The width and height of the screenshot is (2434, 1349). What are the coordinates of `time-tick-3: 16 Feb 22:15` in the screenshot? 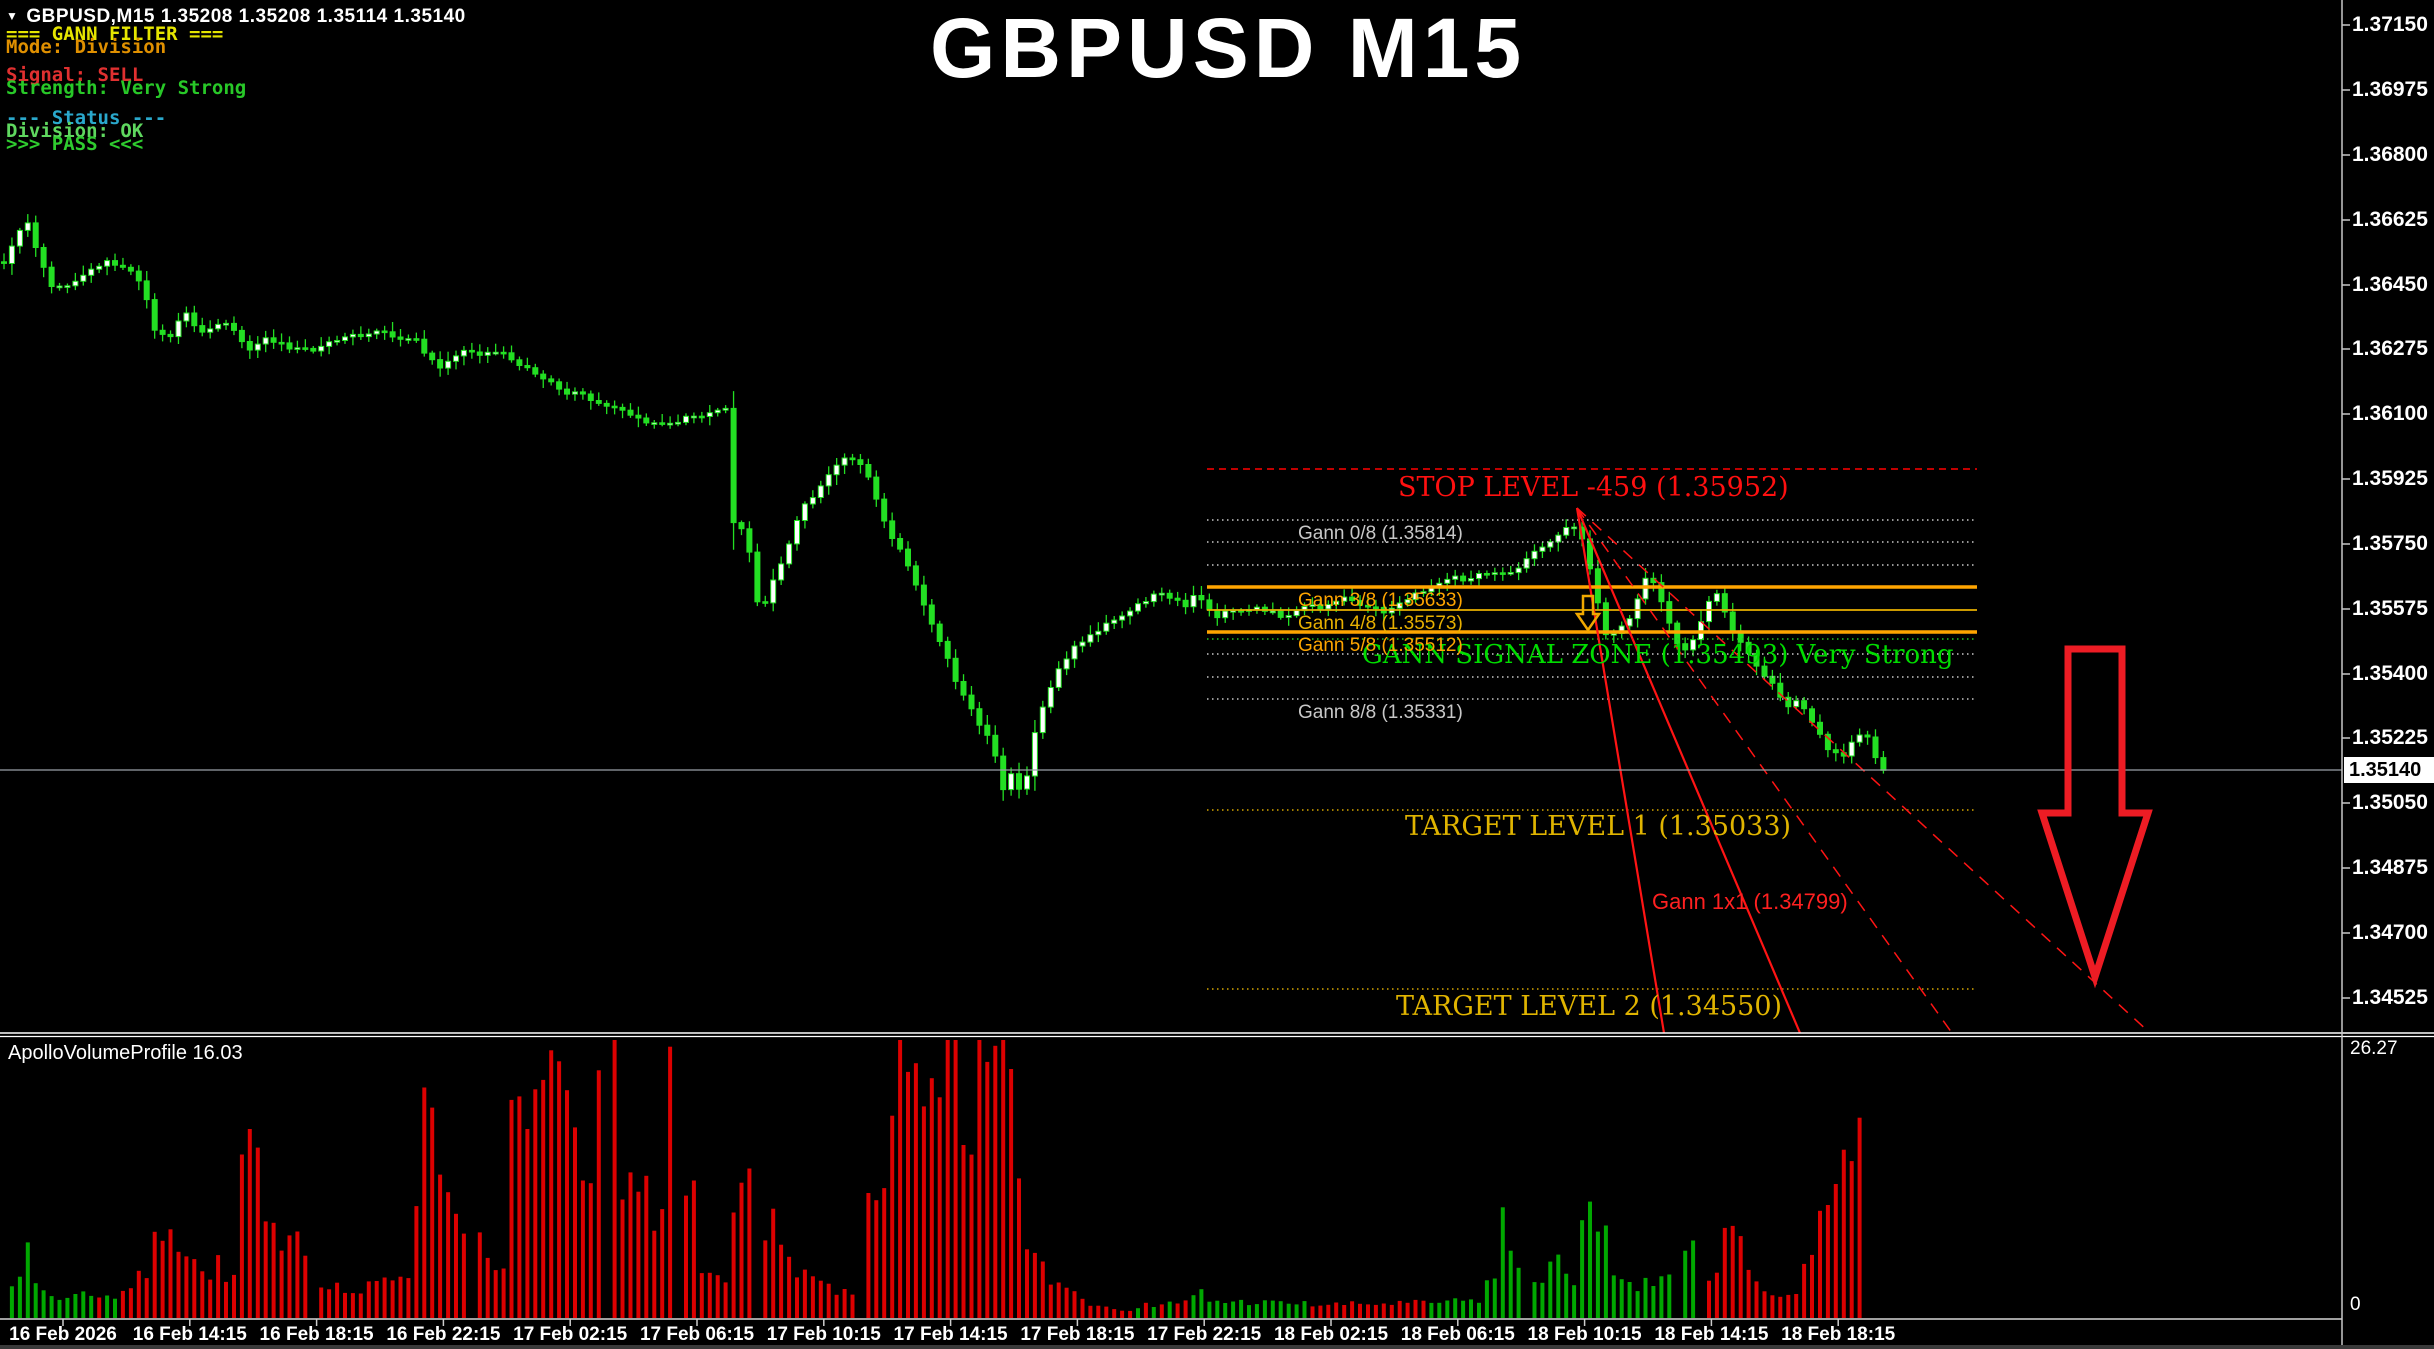 It's located at (443, 1334).